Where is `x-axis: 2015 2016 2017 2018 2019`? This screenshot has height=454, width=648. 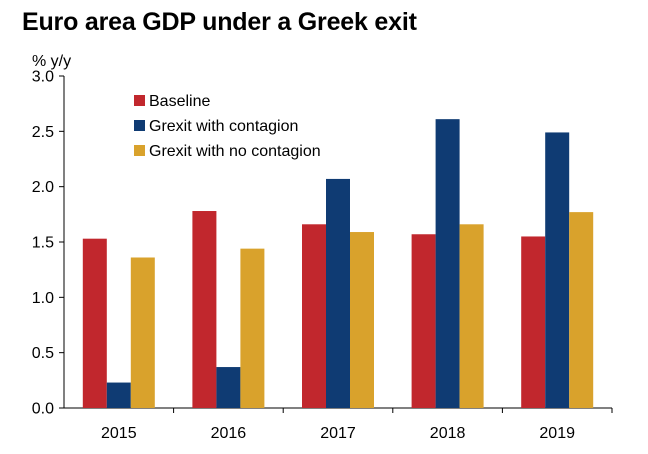
x-axis: 2015 2016 2017 2018 2019 is located at coordinates (338, 424).